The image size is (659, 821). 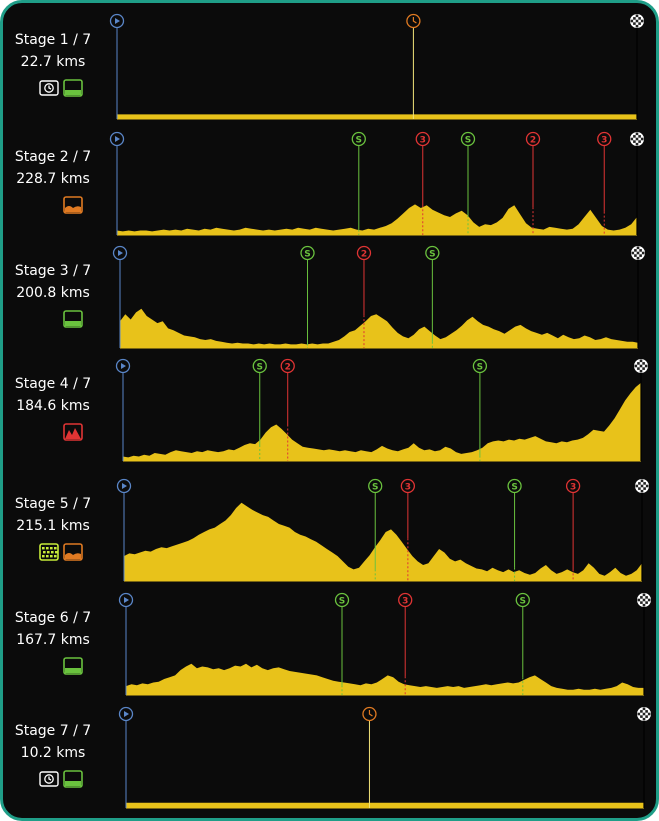 I want to click on stage-number: Stage 4 / 7, so click(x=53, y=384).